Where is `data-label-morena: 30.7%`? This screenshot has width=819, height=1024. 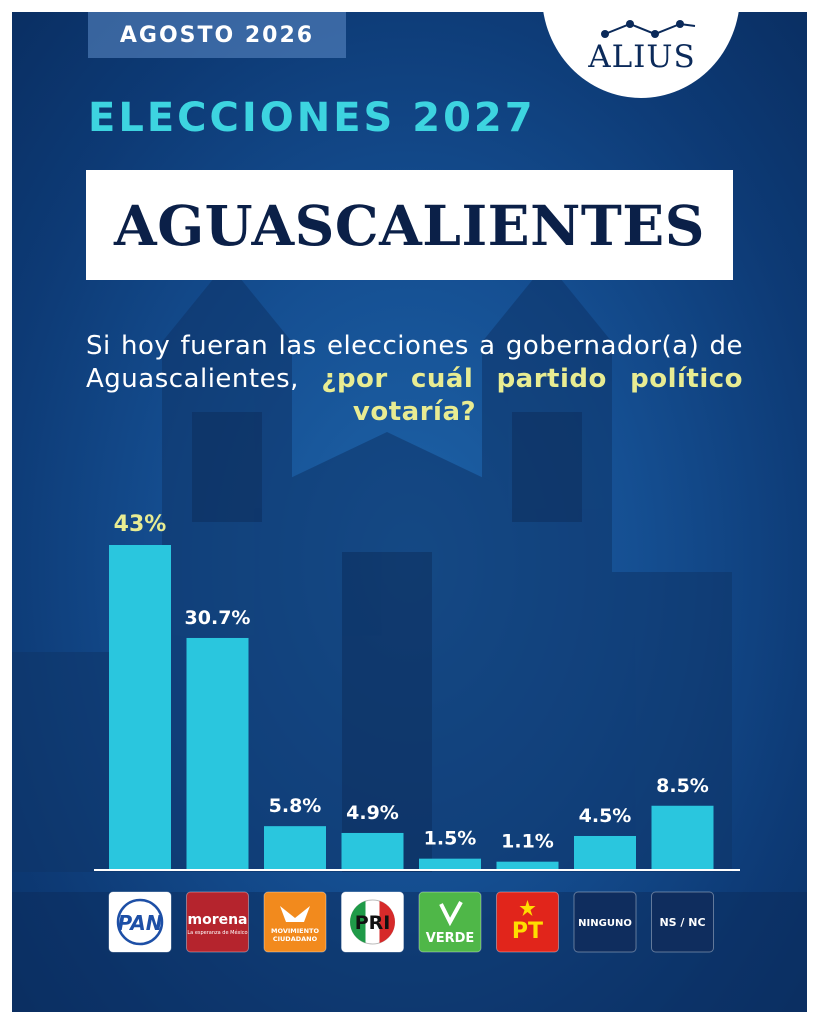
data-label-morena: 30.7% is located at coordinates (218, 618).